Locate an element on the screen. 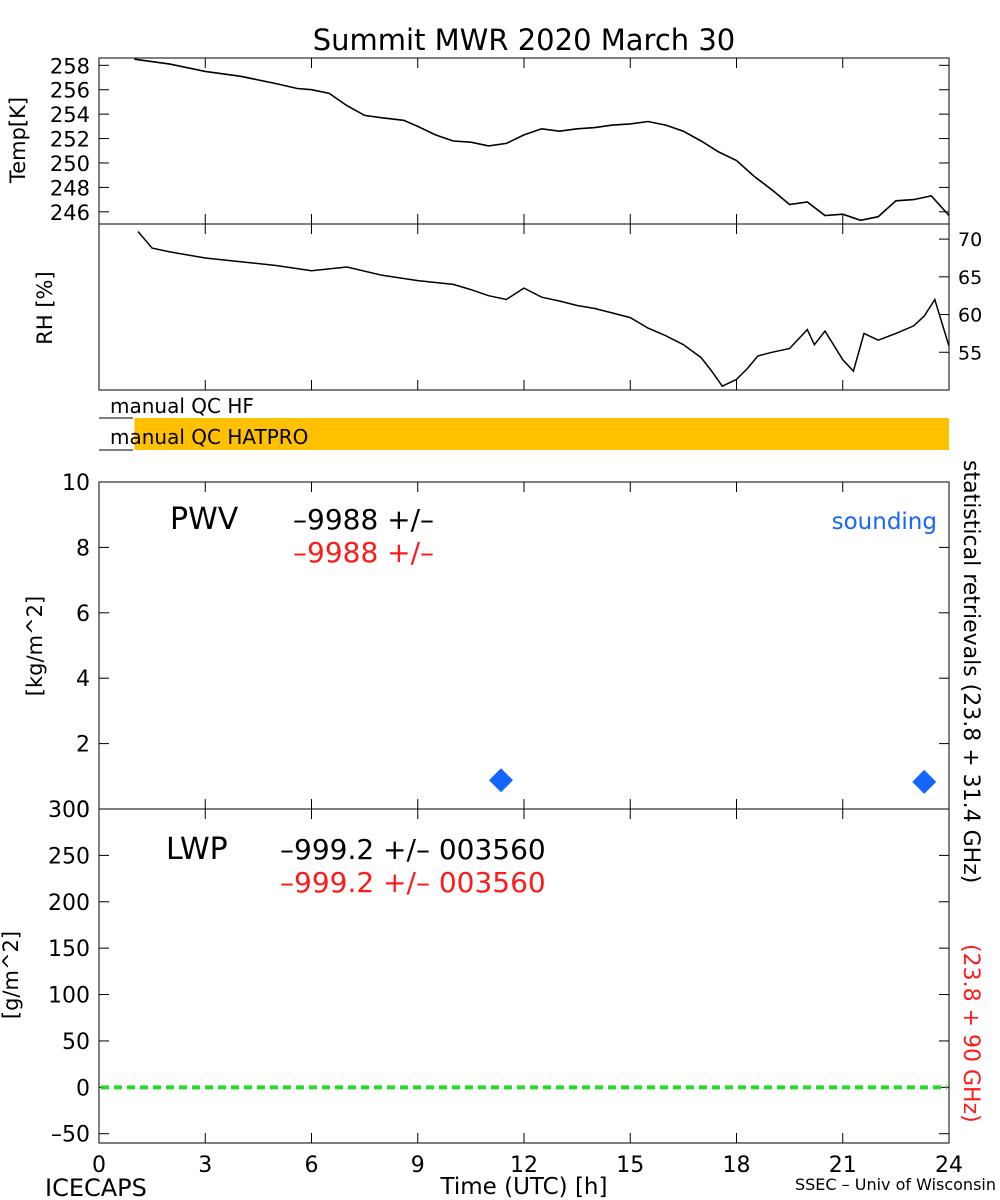  qc-hf-label: manual QC HF is located at coordinates (182, 406).